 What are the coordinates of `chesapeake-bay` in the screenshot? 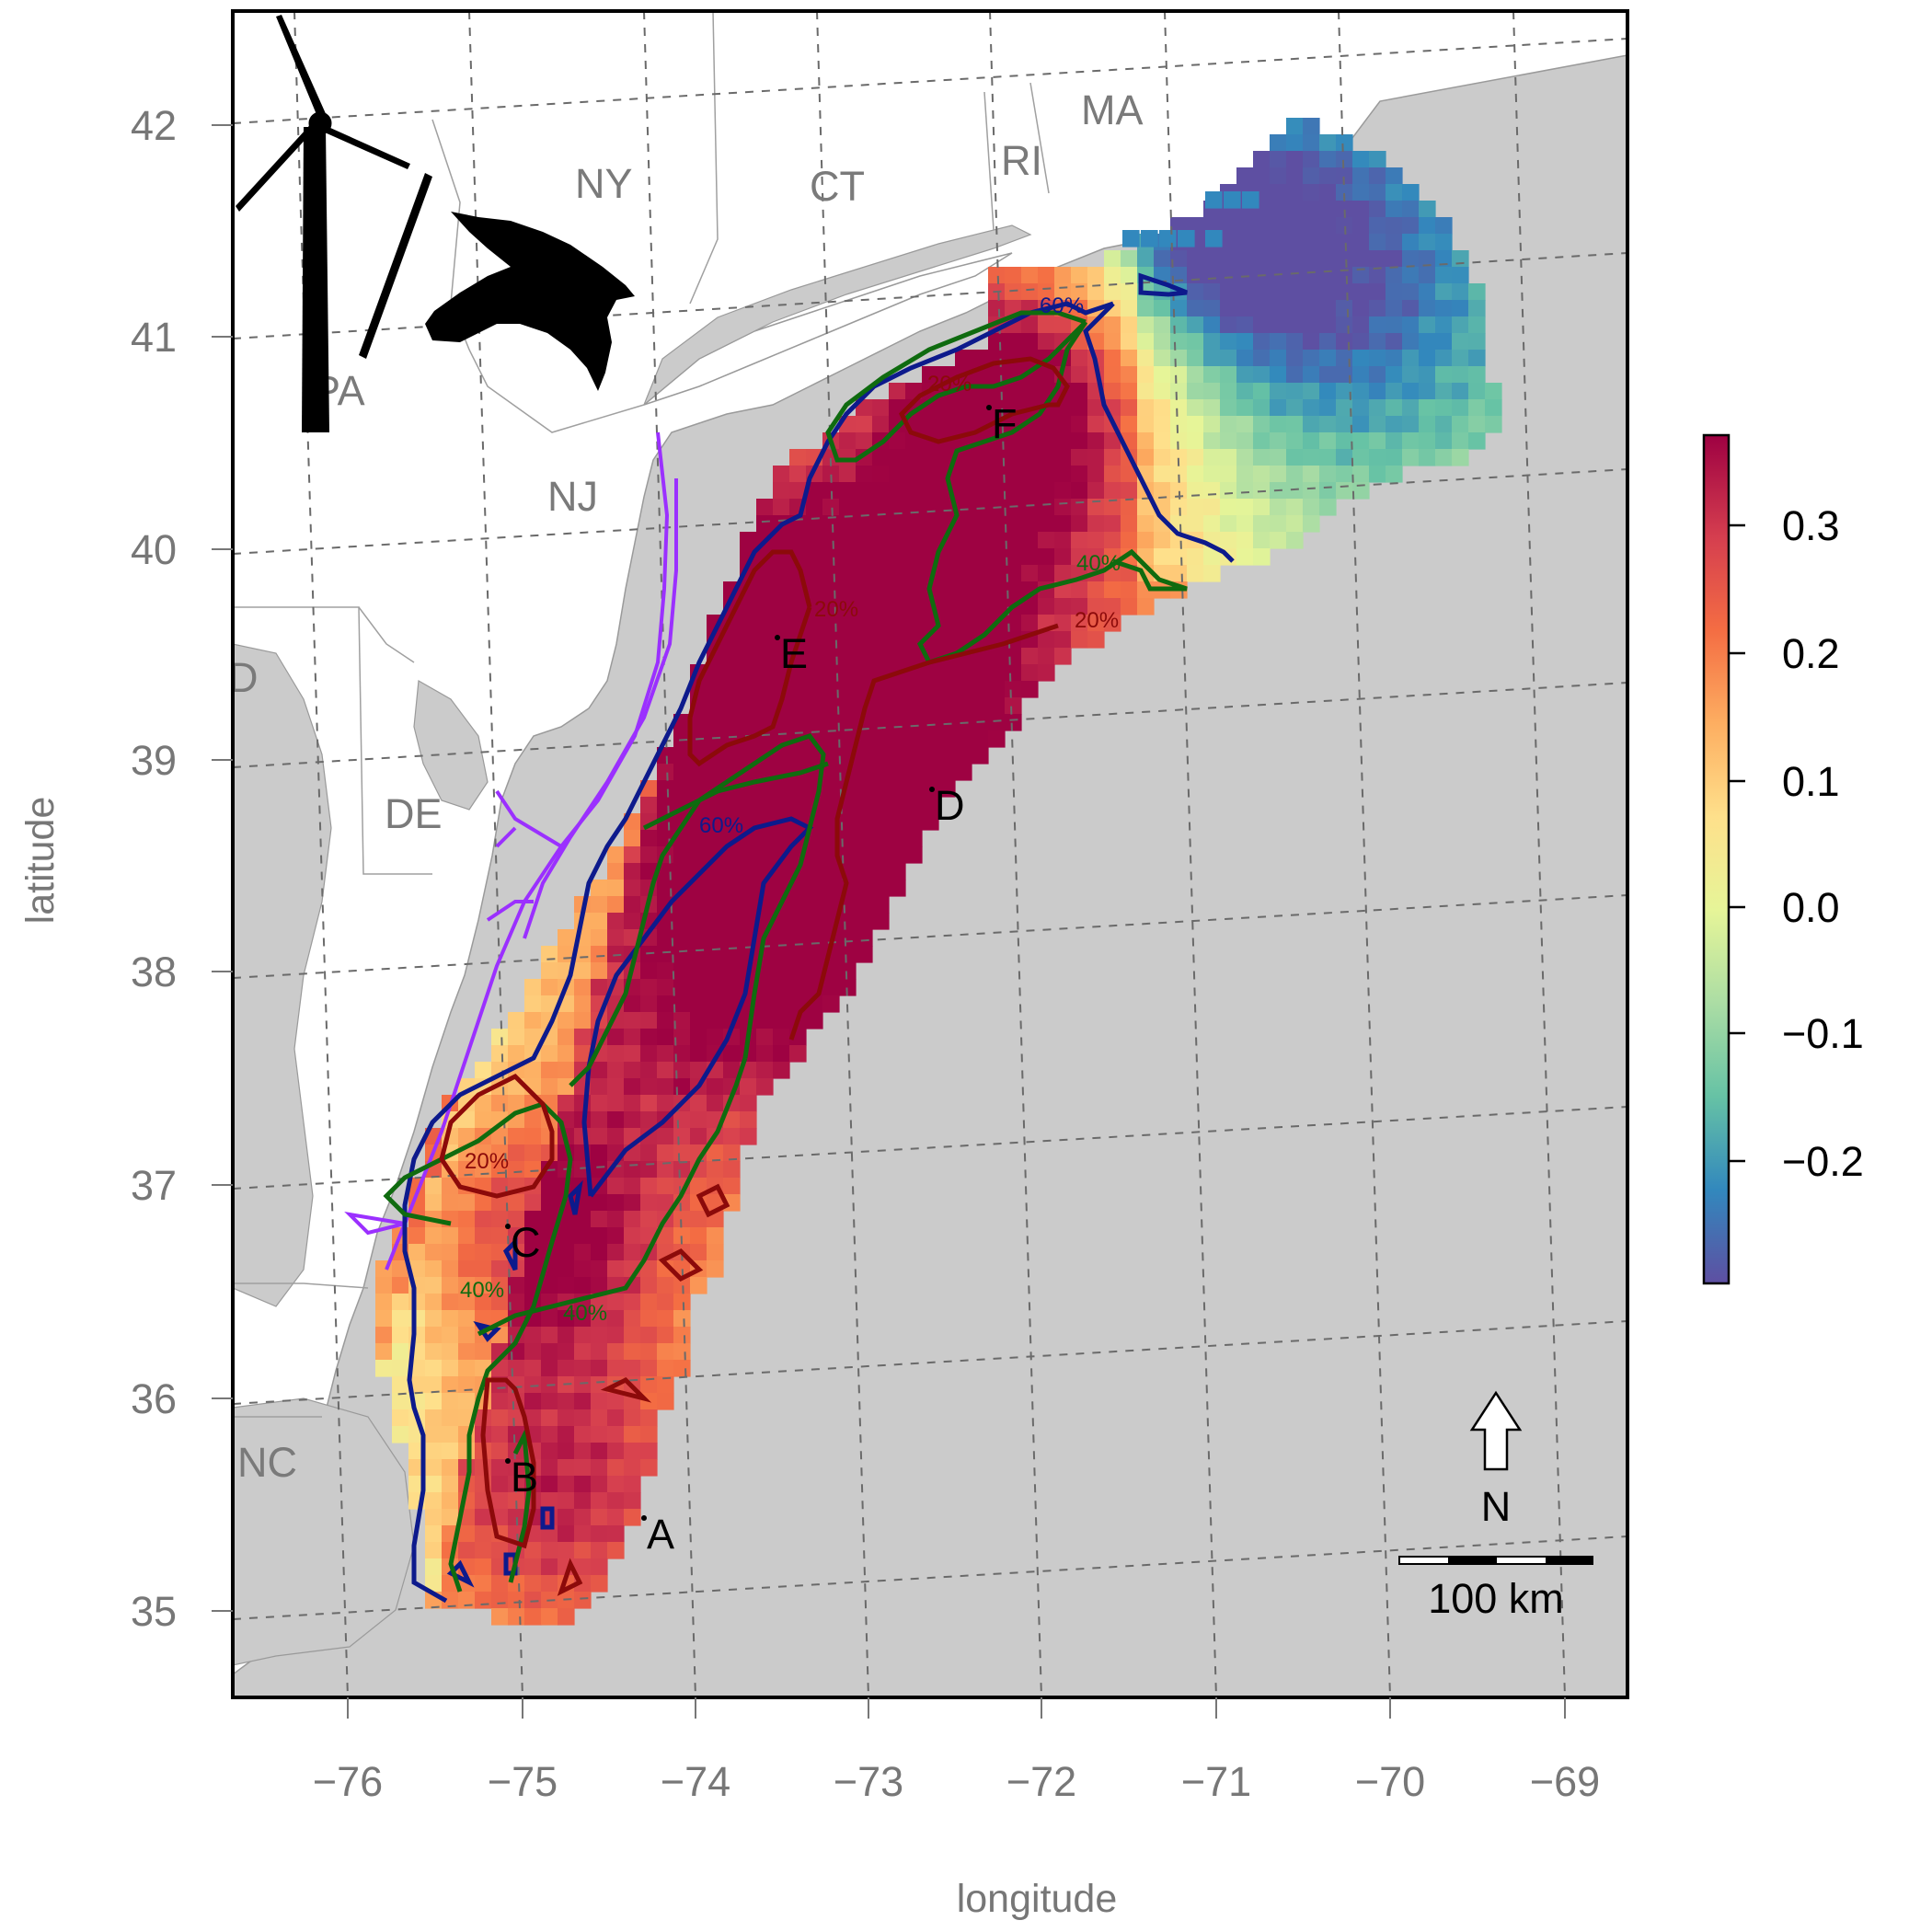 It's located at (282, 975).